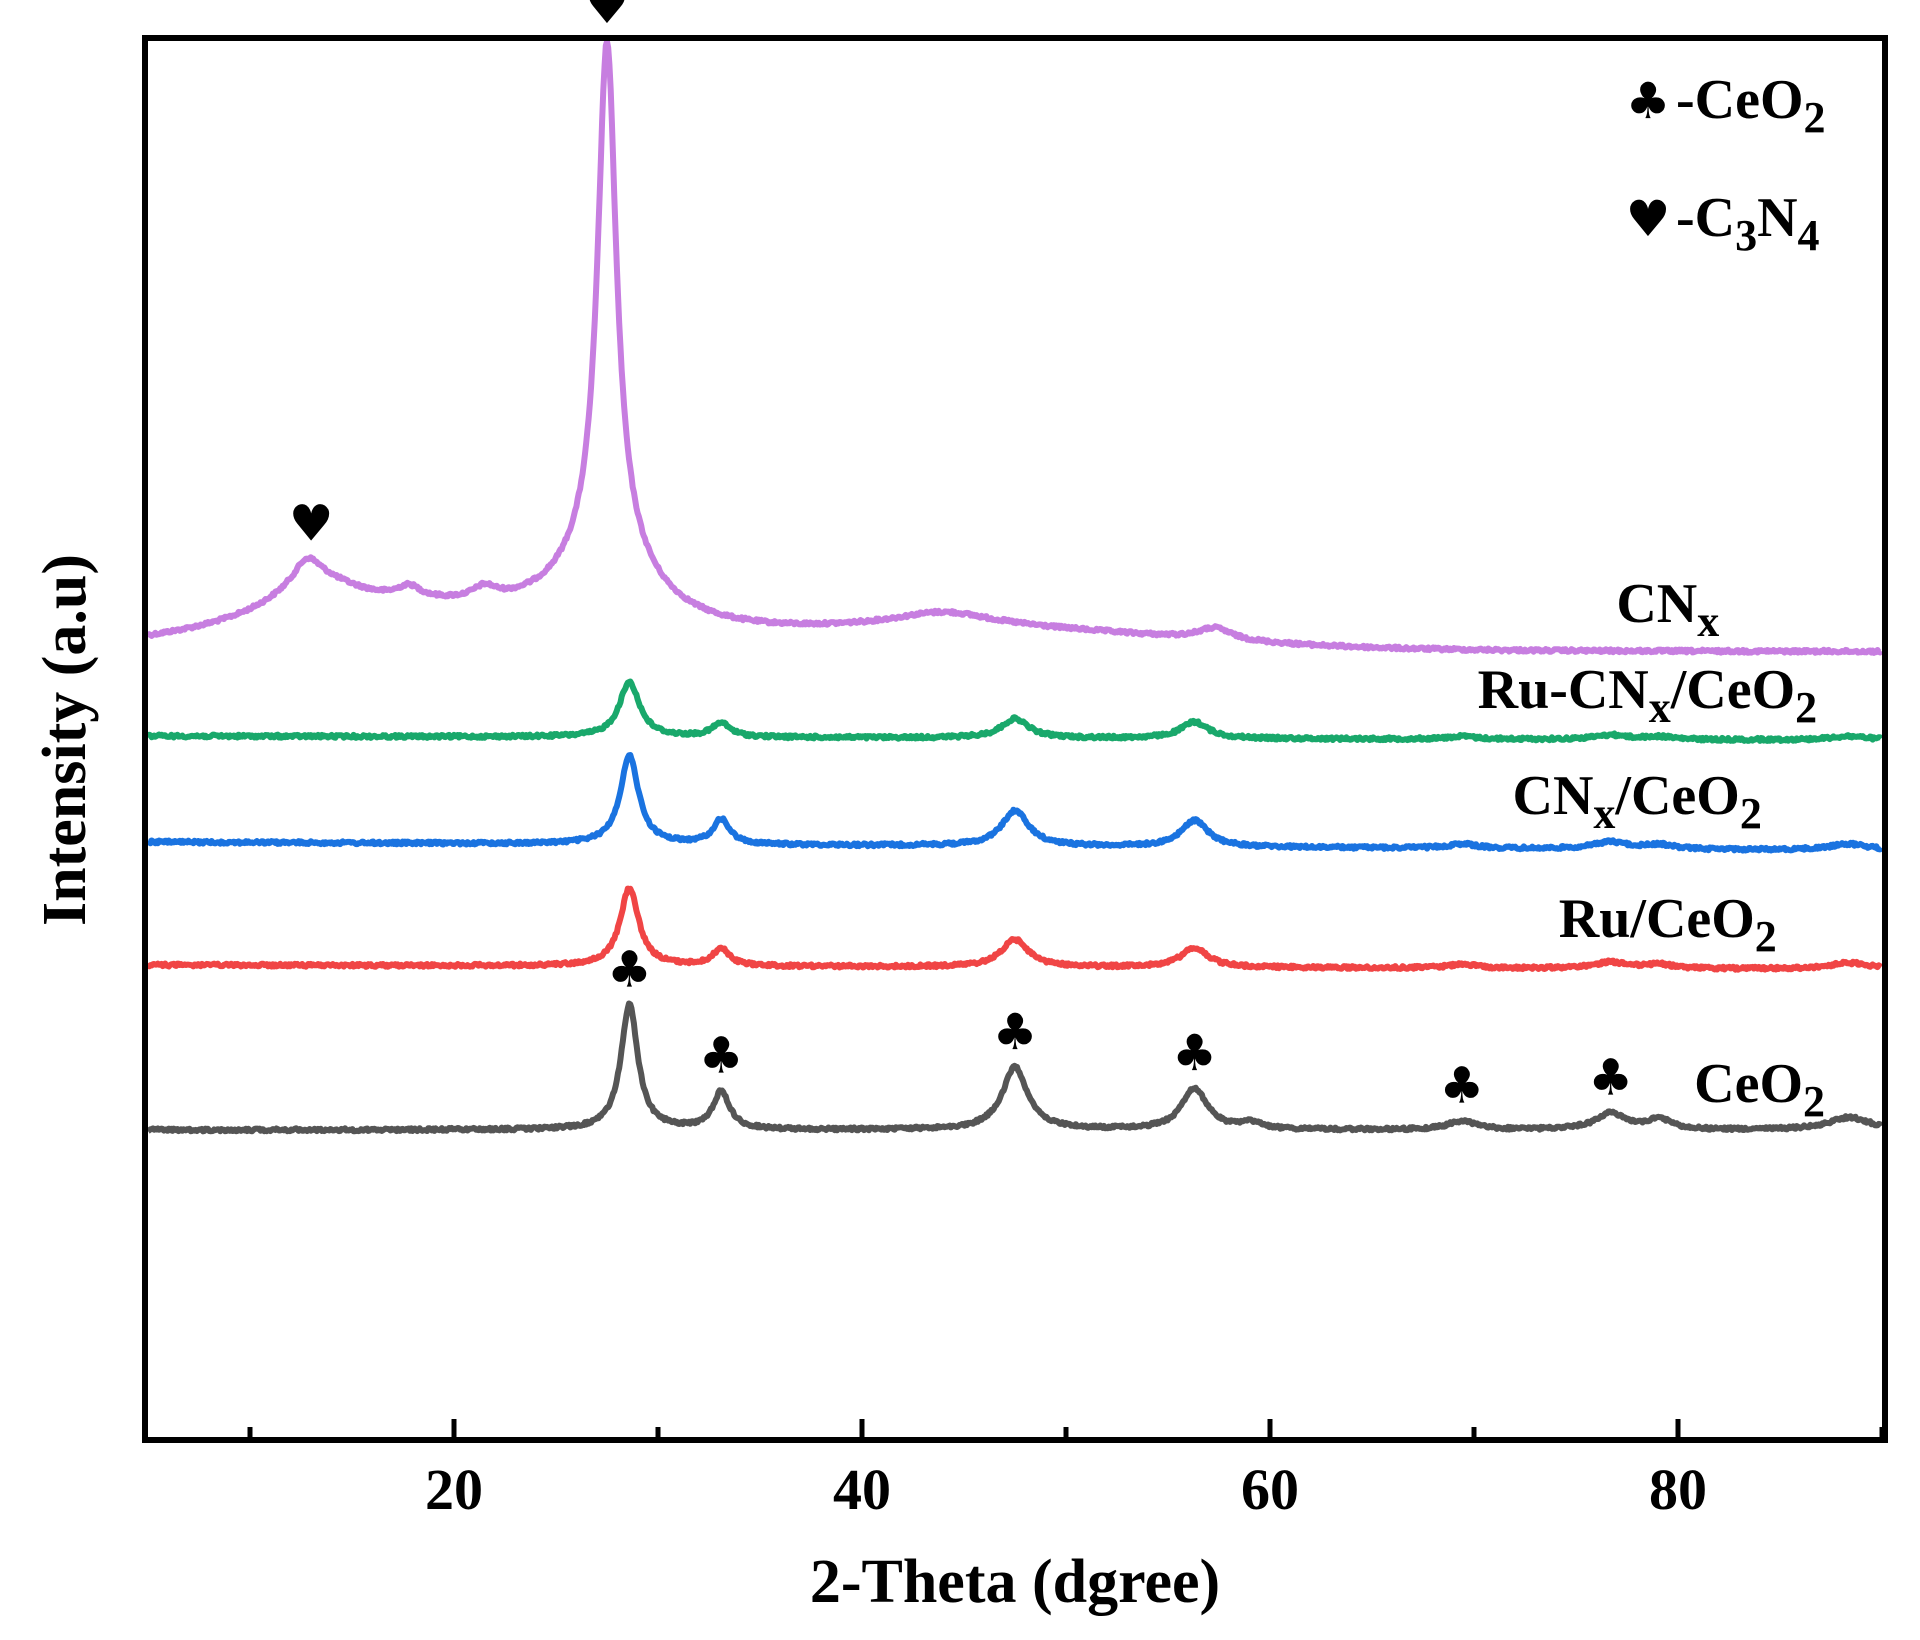  I want to click on x-tick-label-40: 40, so click(862, 1489).